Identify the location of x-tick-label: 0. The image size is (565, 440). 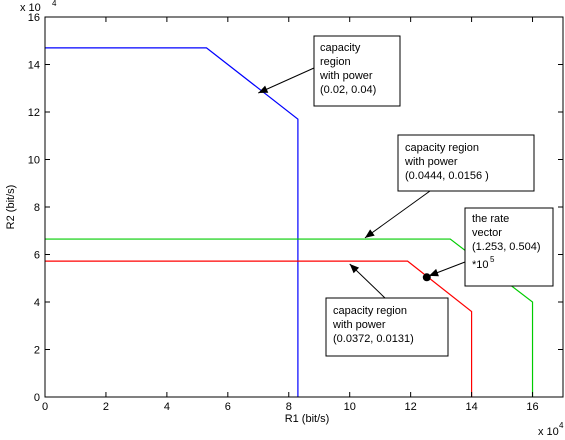
(45, 407).